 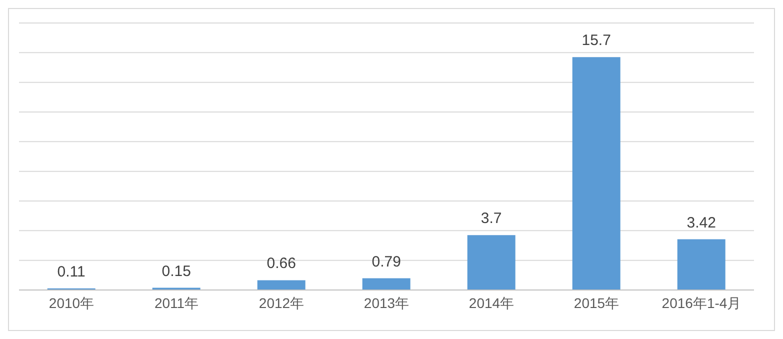 I want to click on data-label: 0.79, so click(x=386, y=261).